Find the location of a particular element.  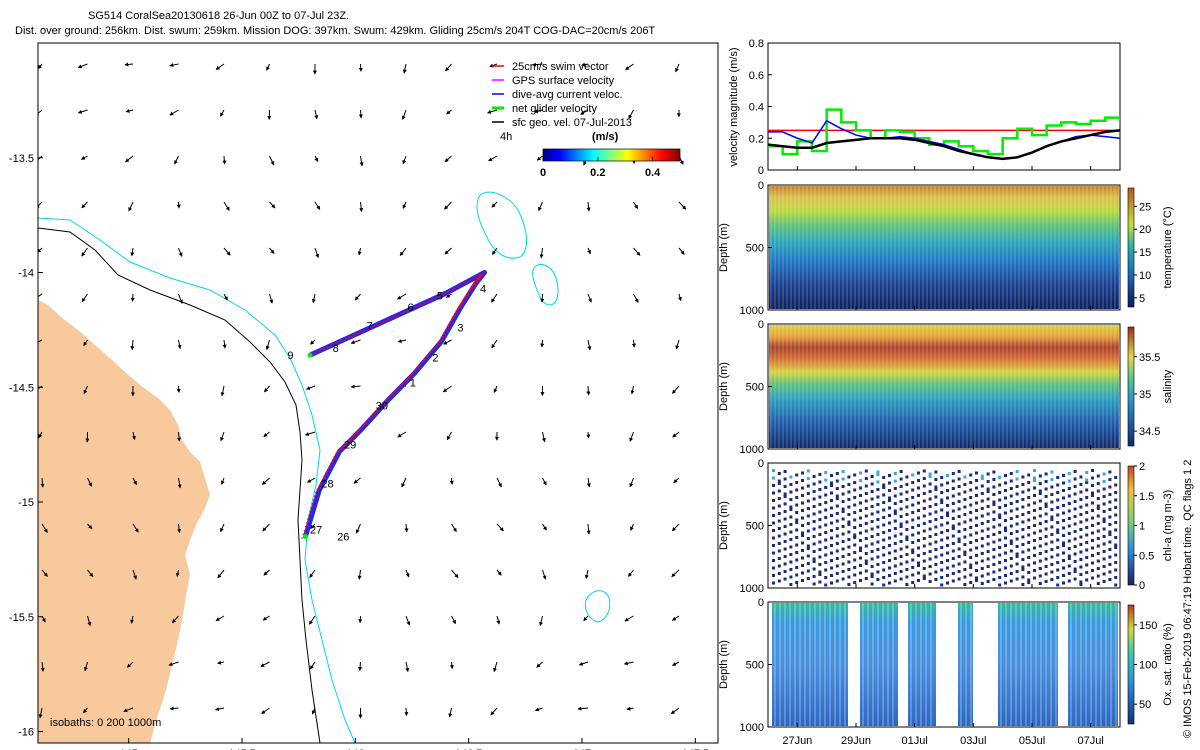

map-x-axis: 145 145.5 146 146.5 147 147.5 is located at coordinates (414, 744).